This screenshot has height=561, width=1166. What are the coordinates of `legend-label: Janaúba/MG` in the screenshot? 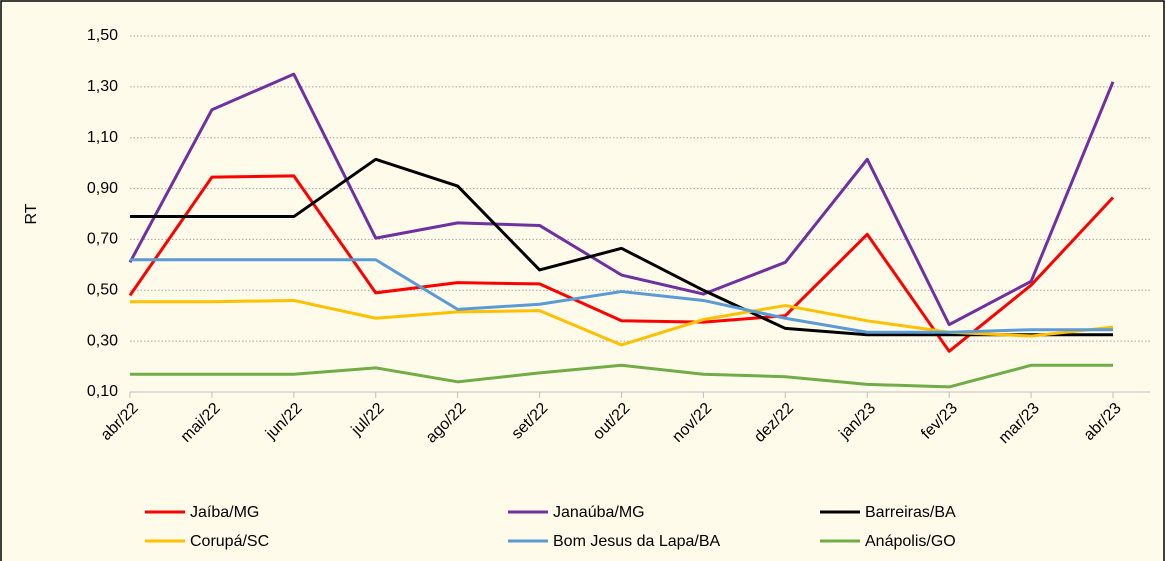 It's located at (599, 512).